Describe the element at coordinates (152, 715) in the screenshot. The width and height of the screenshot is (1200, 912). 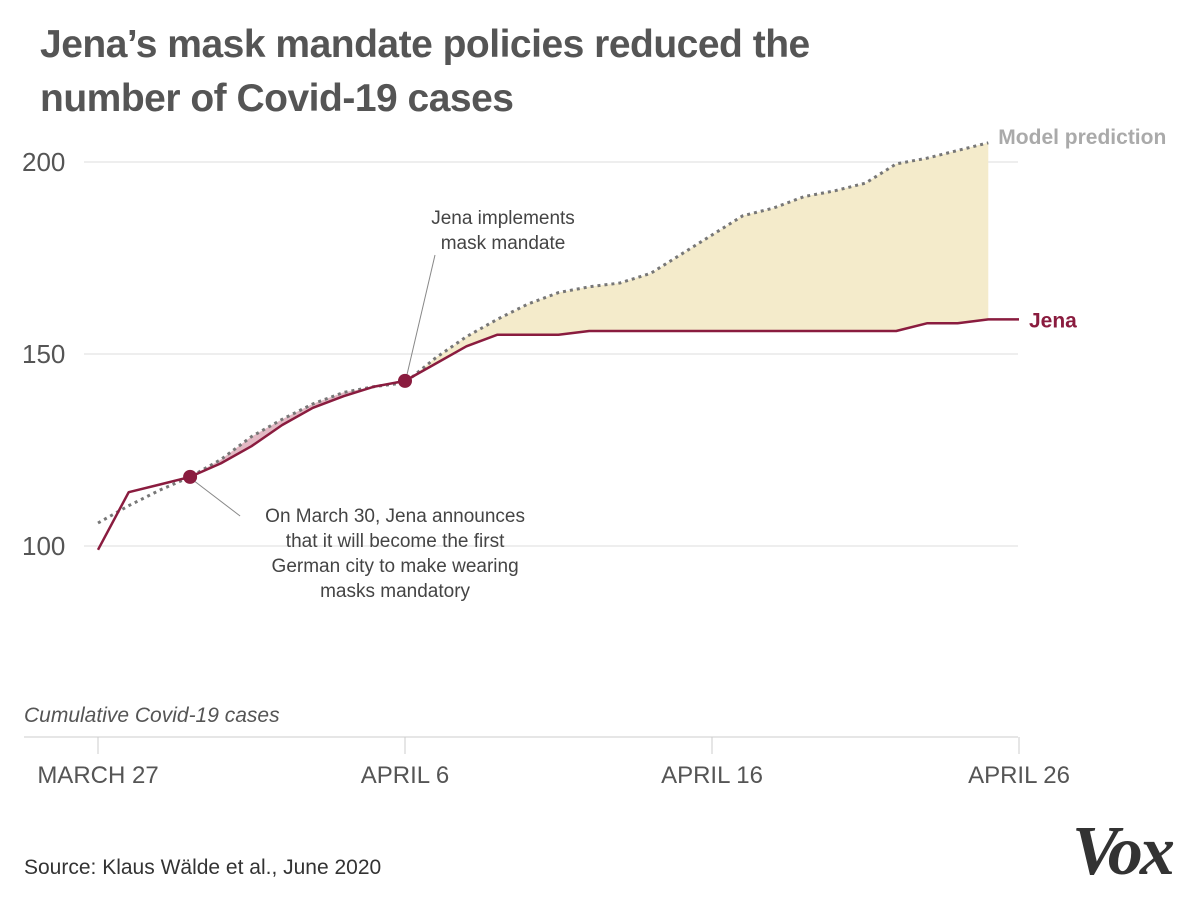
I see `y-axis-label: Cumulative Covid-19 cases` at that location.